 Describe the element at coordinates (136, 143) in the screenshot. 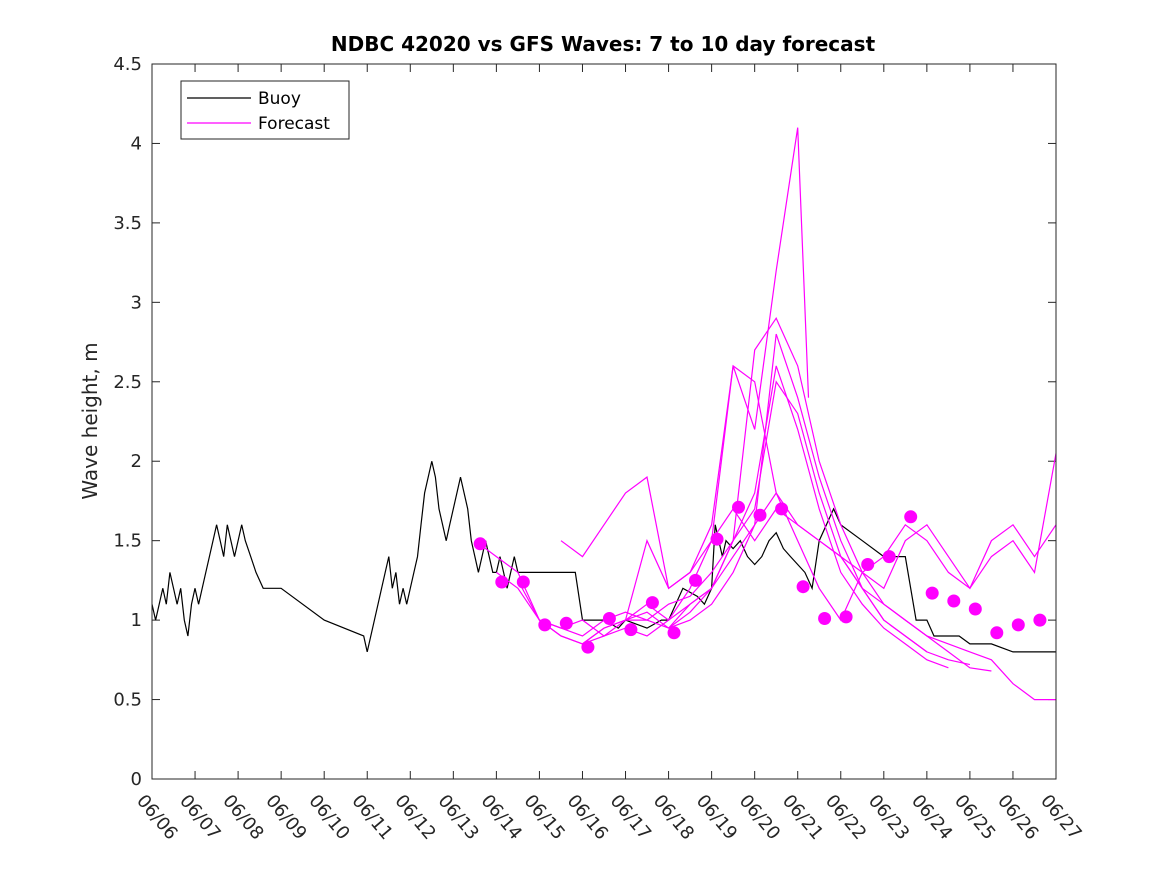

I see `y-tick-label: 4` at that location.